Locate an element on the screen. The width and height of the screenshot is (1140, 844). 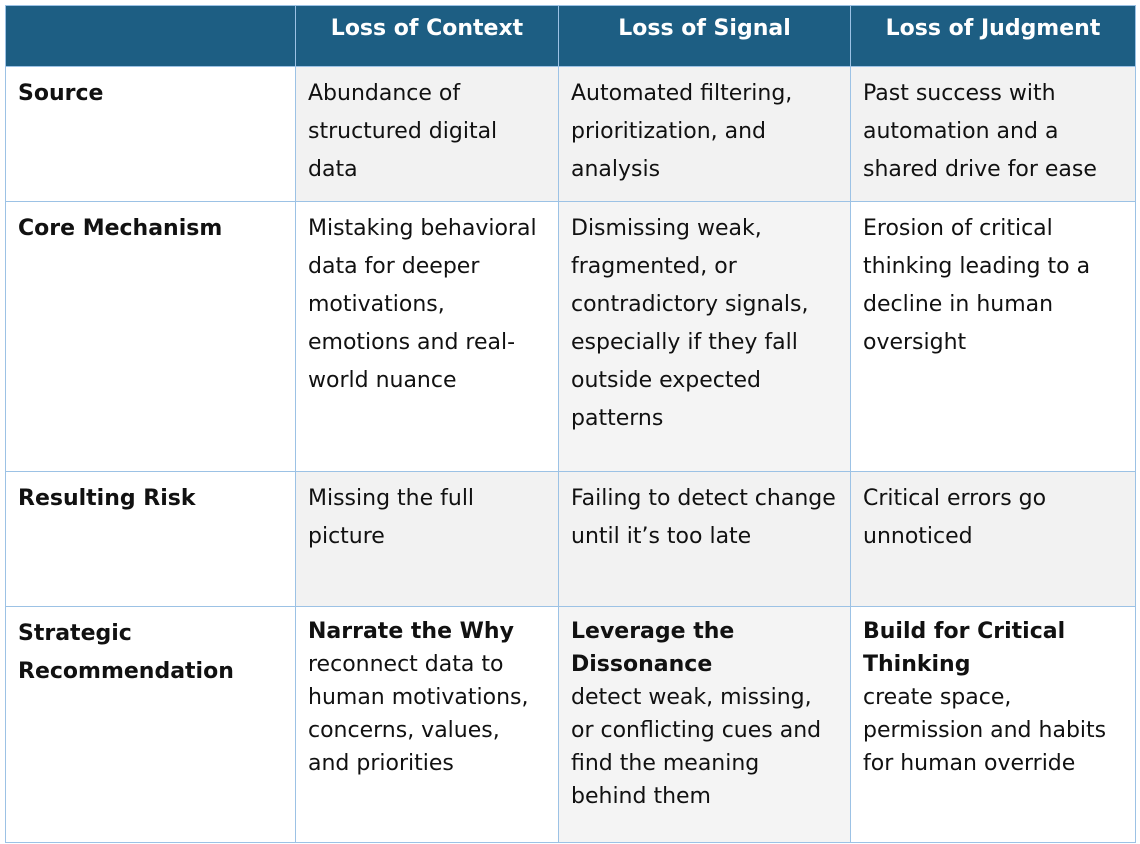
row-label: Strategic Recommendation is located at coordinates (150, 724).